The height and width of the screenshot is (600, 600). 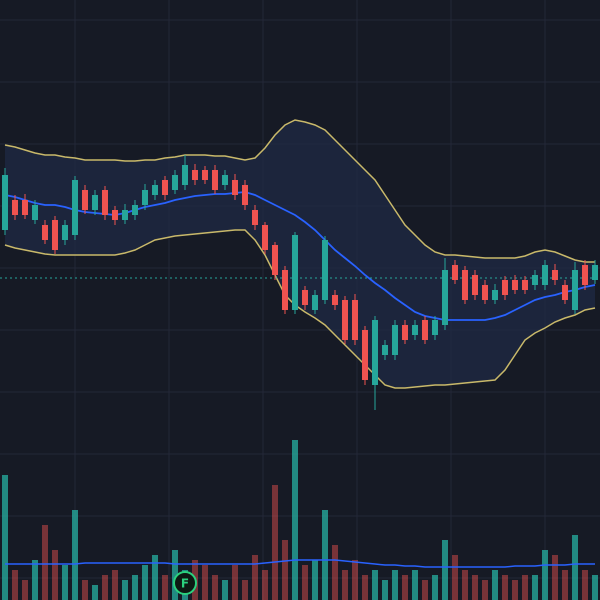 I want to click on event-marker, so click(x=185, y=583).